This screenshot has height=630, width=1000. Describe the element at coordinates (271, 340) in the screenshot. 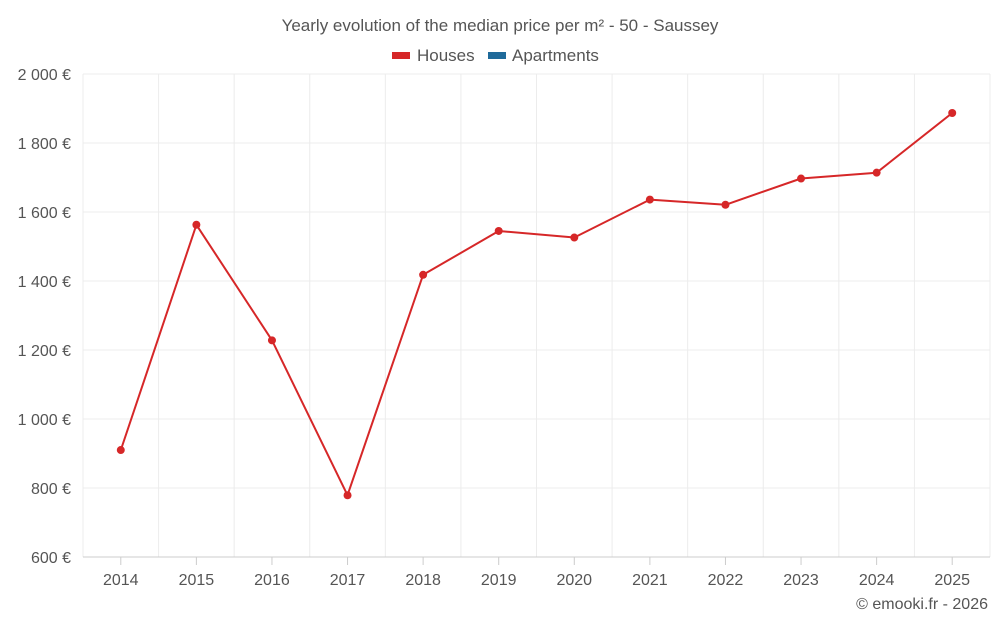

I see `data-point-houses-2016` at that location.